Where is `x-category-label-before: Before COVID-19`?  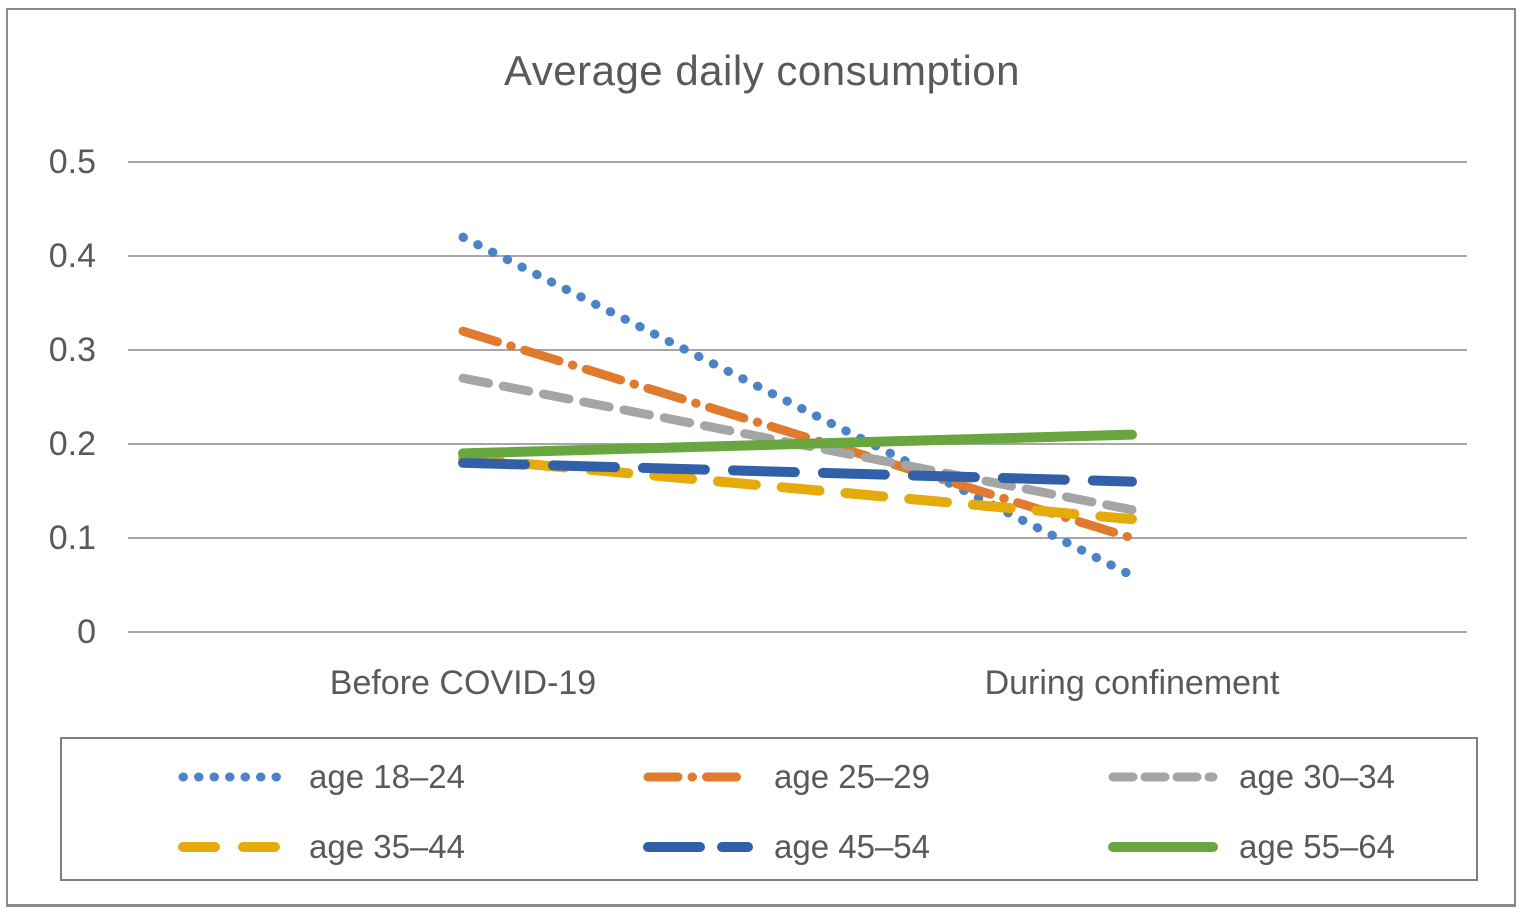 x-category-label-before: Before COVID-19 is located at coordinates (463, 683).